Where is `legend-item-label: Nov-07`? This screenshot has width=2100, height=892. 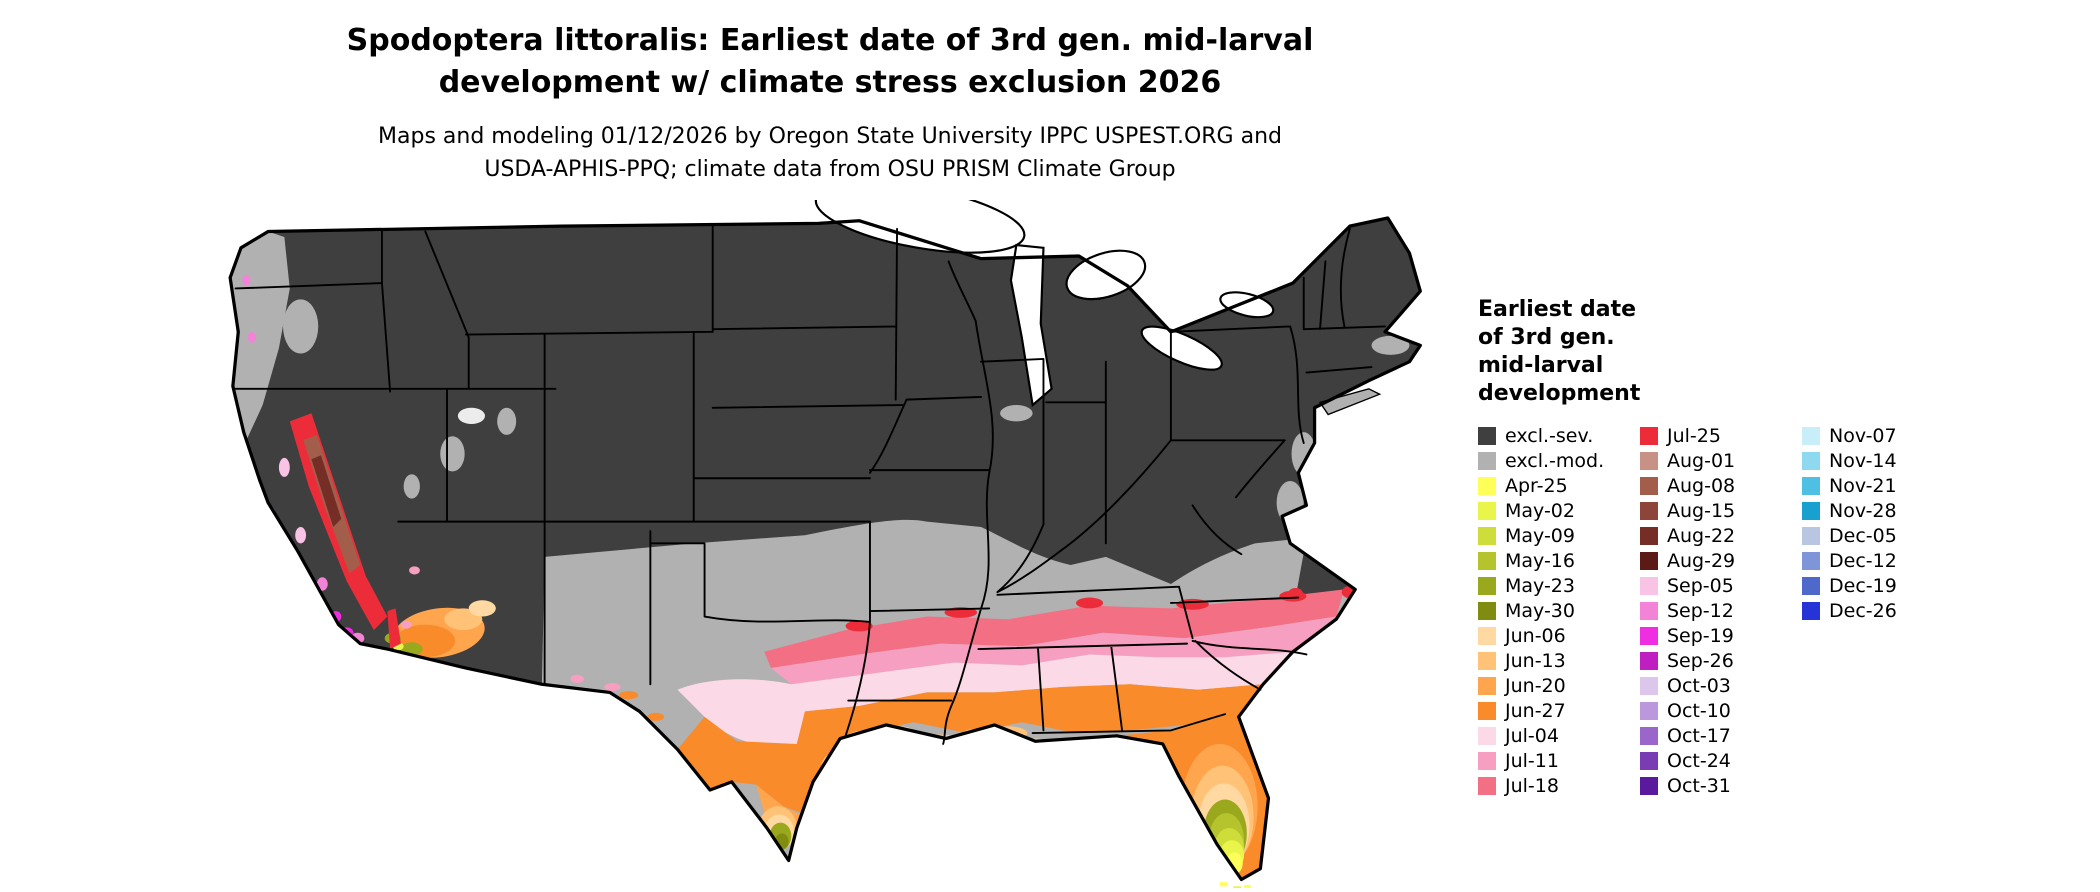 legend-item-label: Nov-07 is located at coordinates (1863, 436).